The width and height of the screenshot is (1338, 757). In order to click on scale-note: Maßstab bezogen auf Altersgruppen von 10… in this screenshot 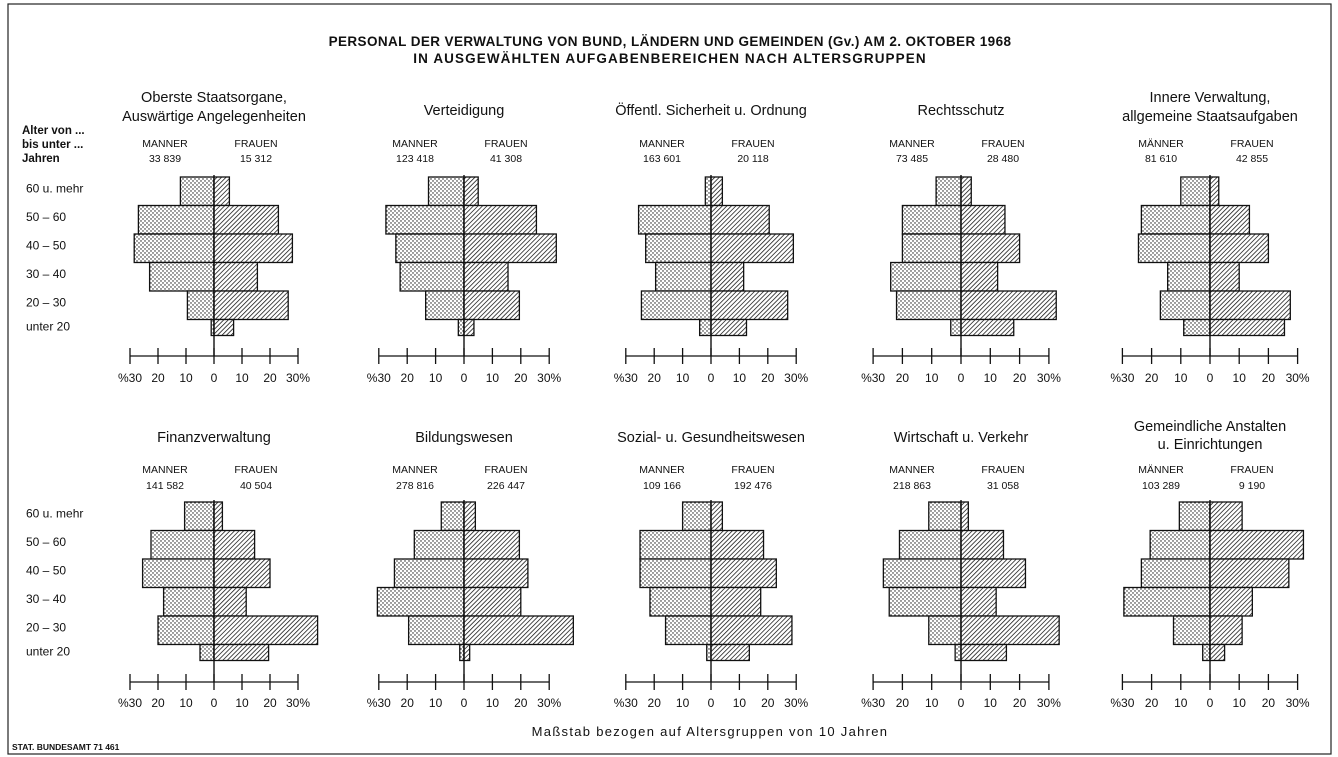, I will do `click(710, 731)`.